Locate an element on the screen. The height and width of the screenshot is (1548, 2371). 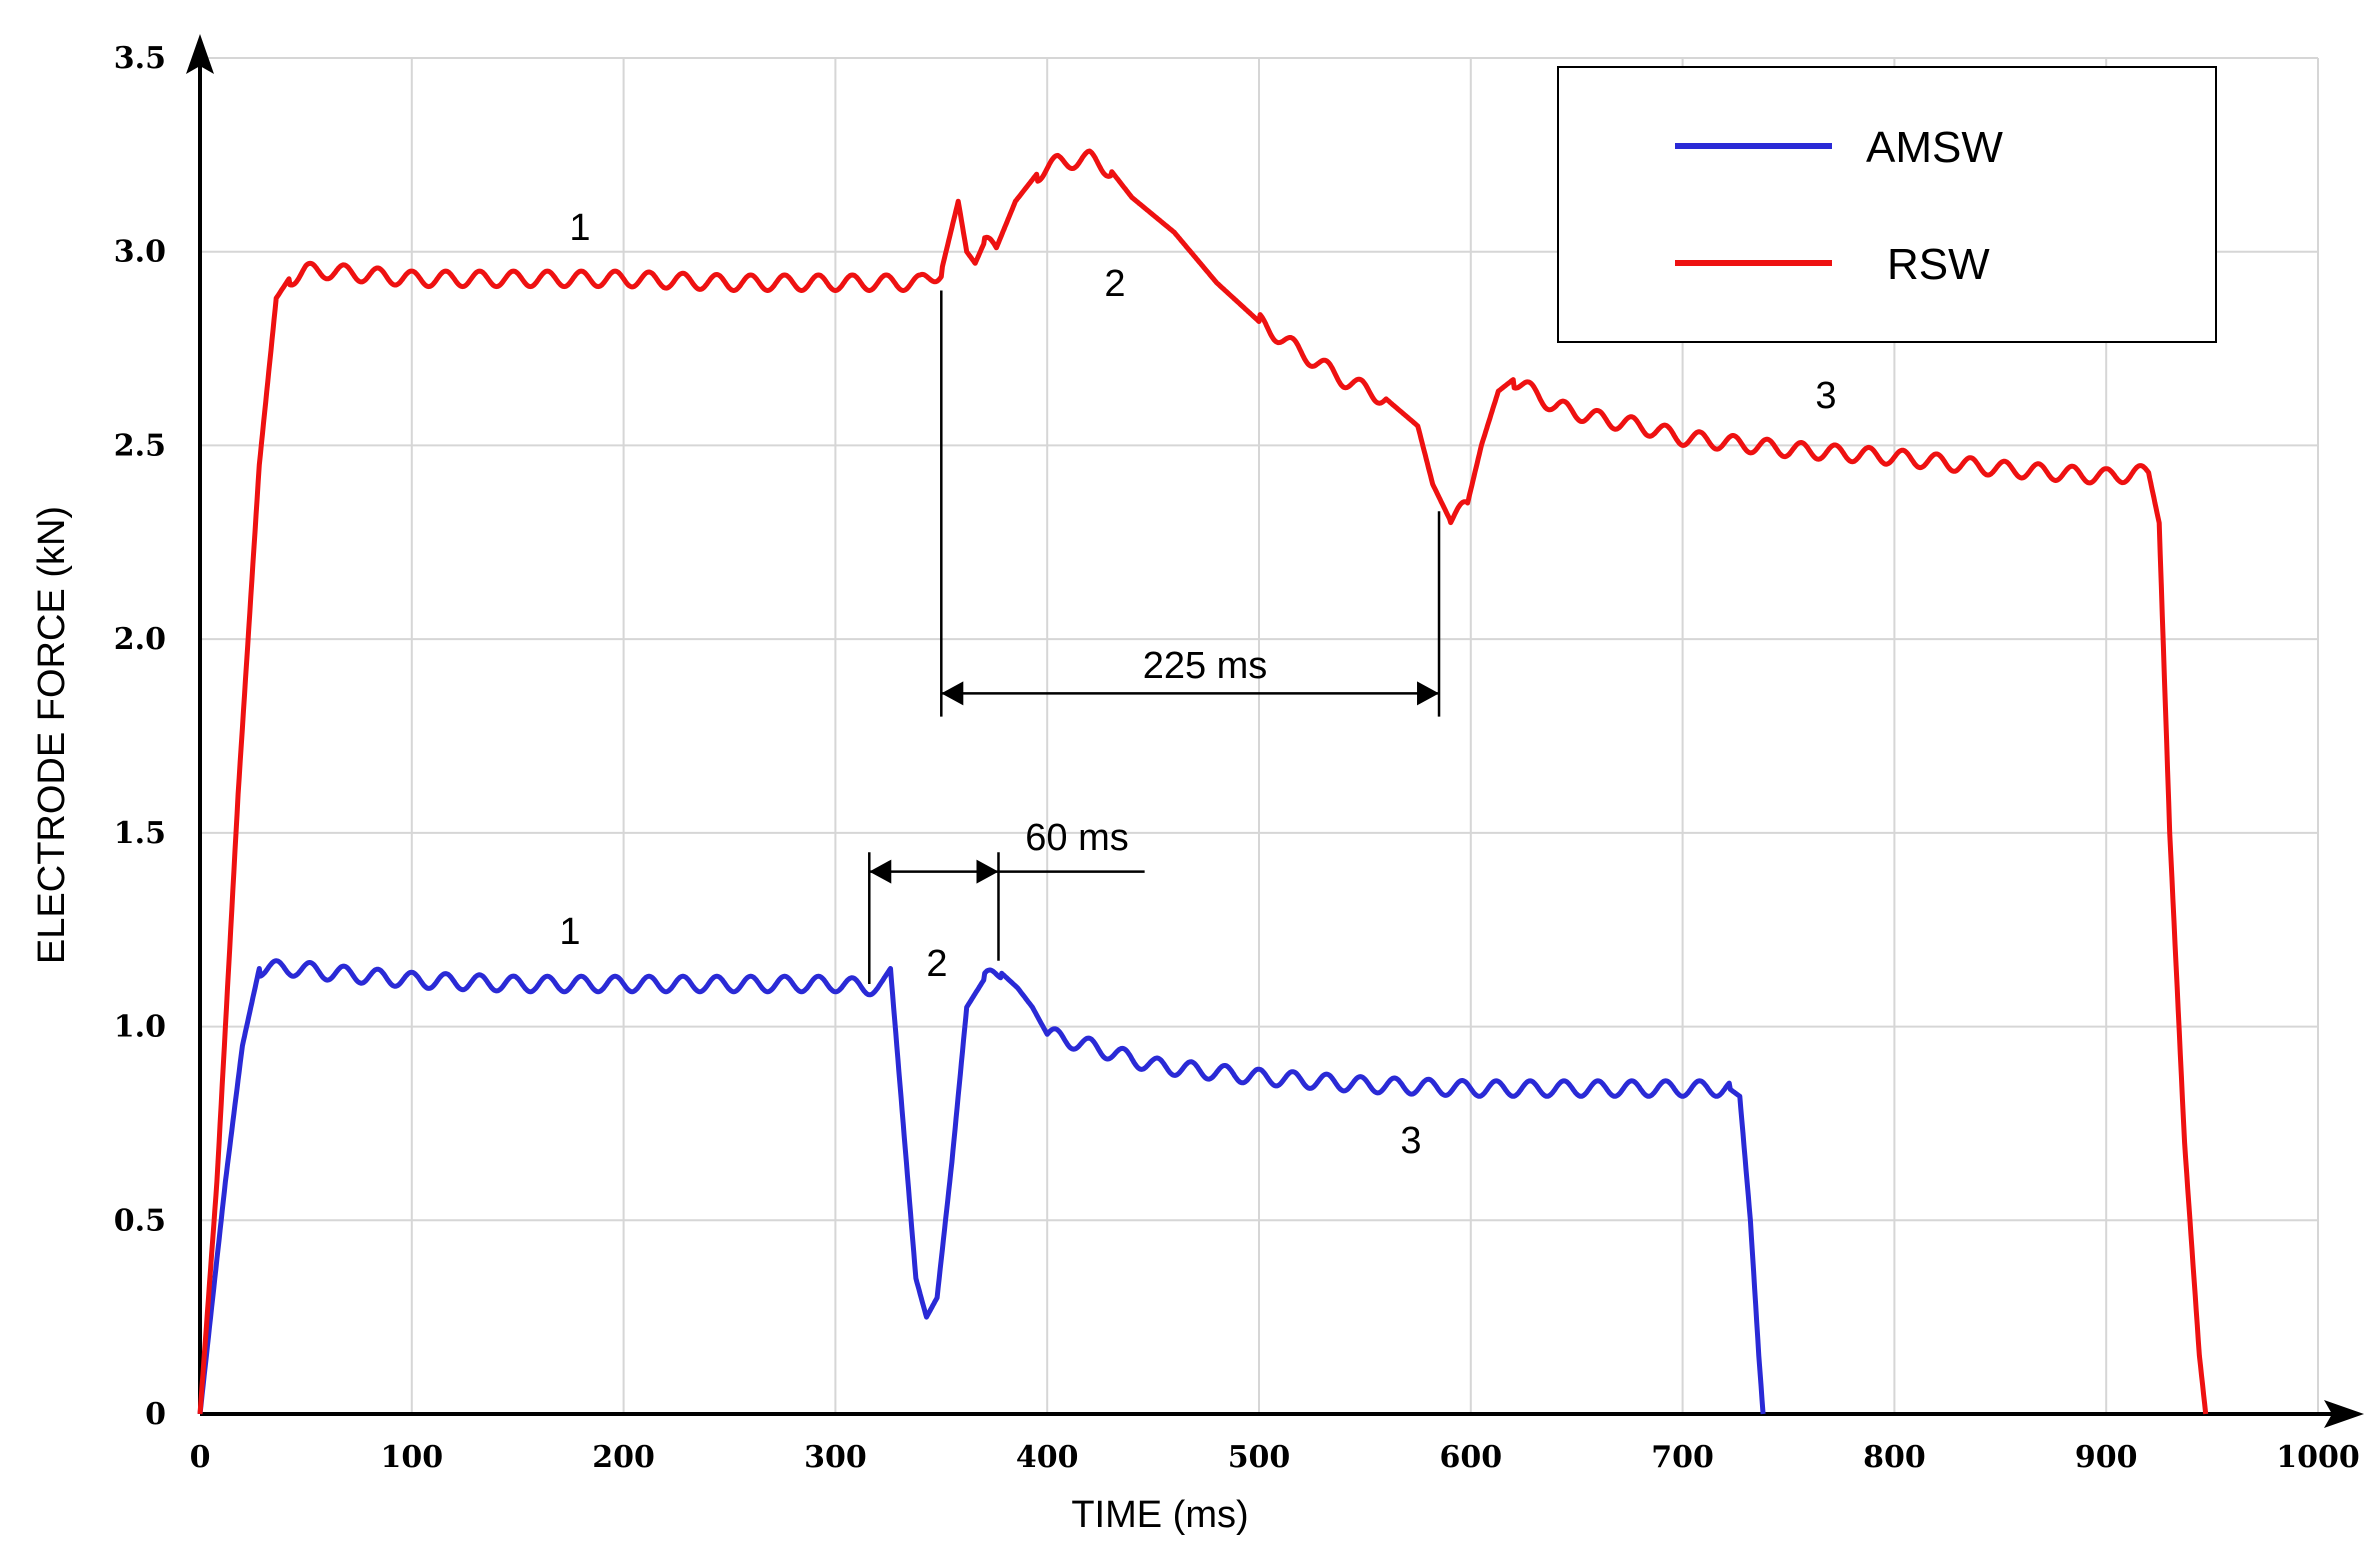
rsw-interval-label: 225 ms is located at coordinates (1205, 666).